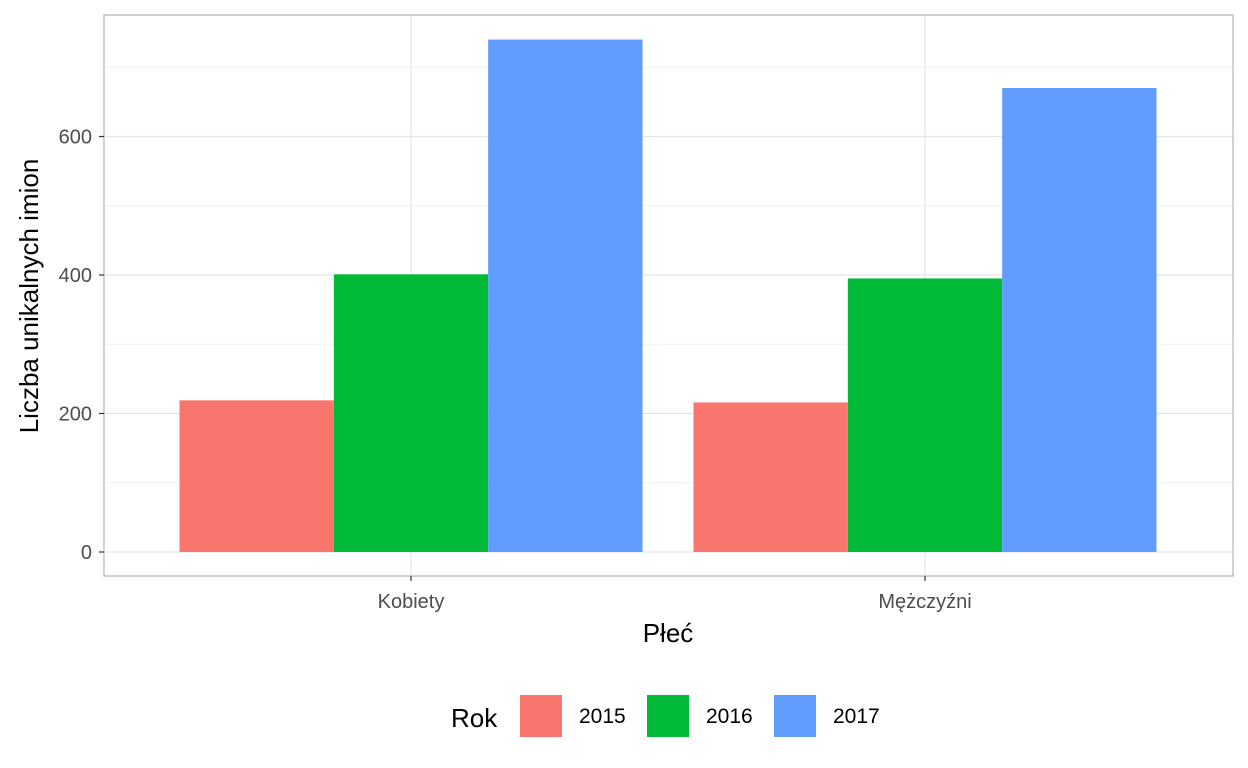 This screenshot has height=768, width=1248. Describe the element at coordinates (75, 138) in the screenshot. I see `y-tick-label: 600` at that location.